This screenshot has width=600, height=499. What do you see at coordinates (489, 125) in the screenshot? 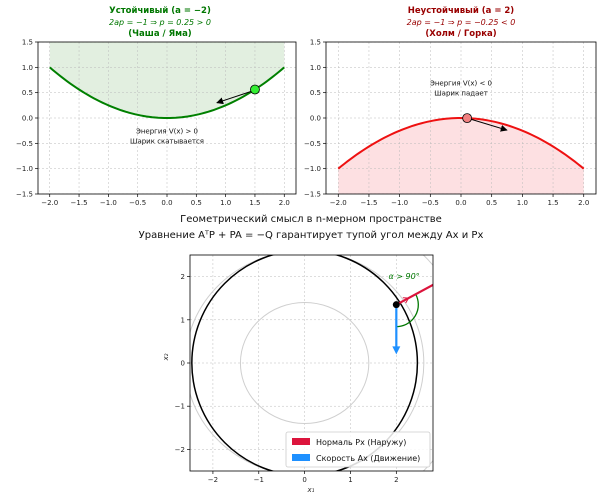
I see `unstable-roll-arrow` at bounding box center [489, 125].